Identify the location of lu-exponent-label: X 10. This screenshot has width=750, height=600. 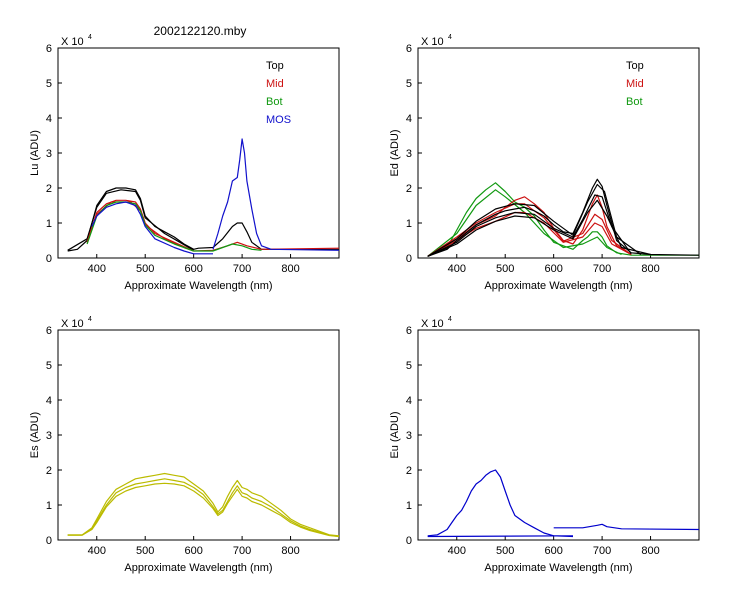
(72, 42).